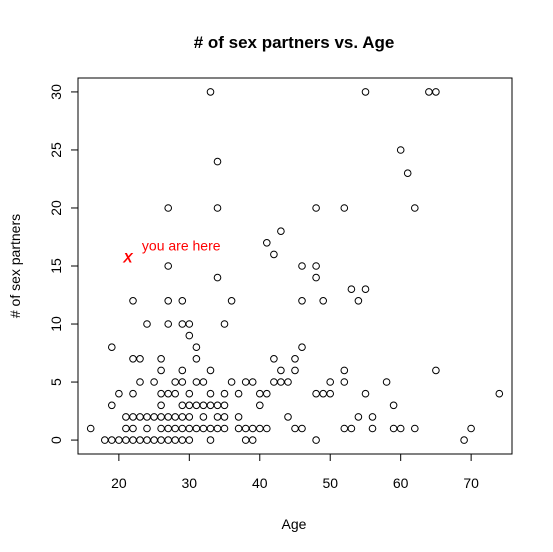 This screenshot has width=553, height=552. Describe the element at coordinates (128, 257) in the screenshot. I see `you-are-here-marker: X` at that location.